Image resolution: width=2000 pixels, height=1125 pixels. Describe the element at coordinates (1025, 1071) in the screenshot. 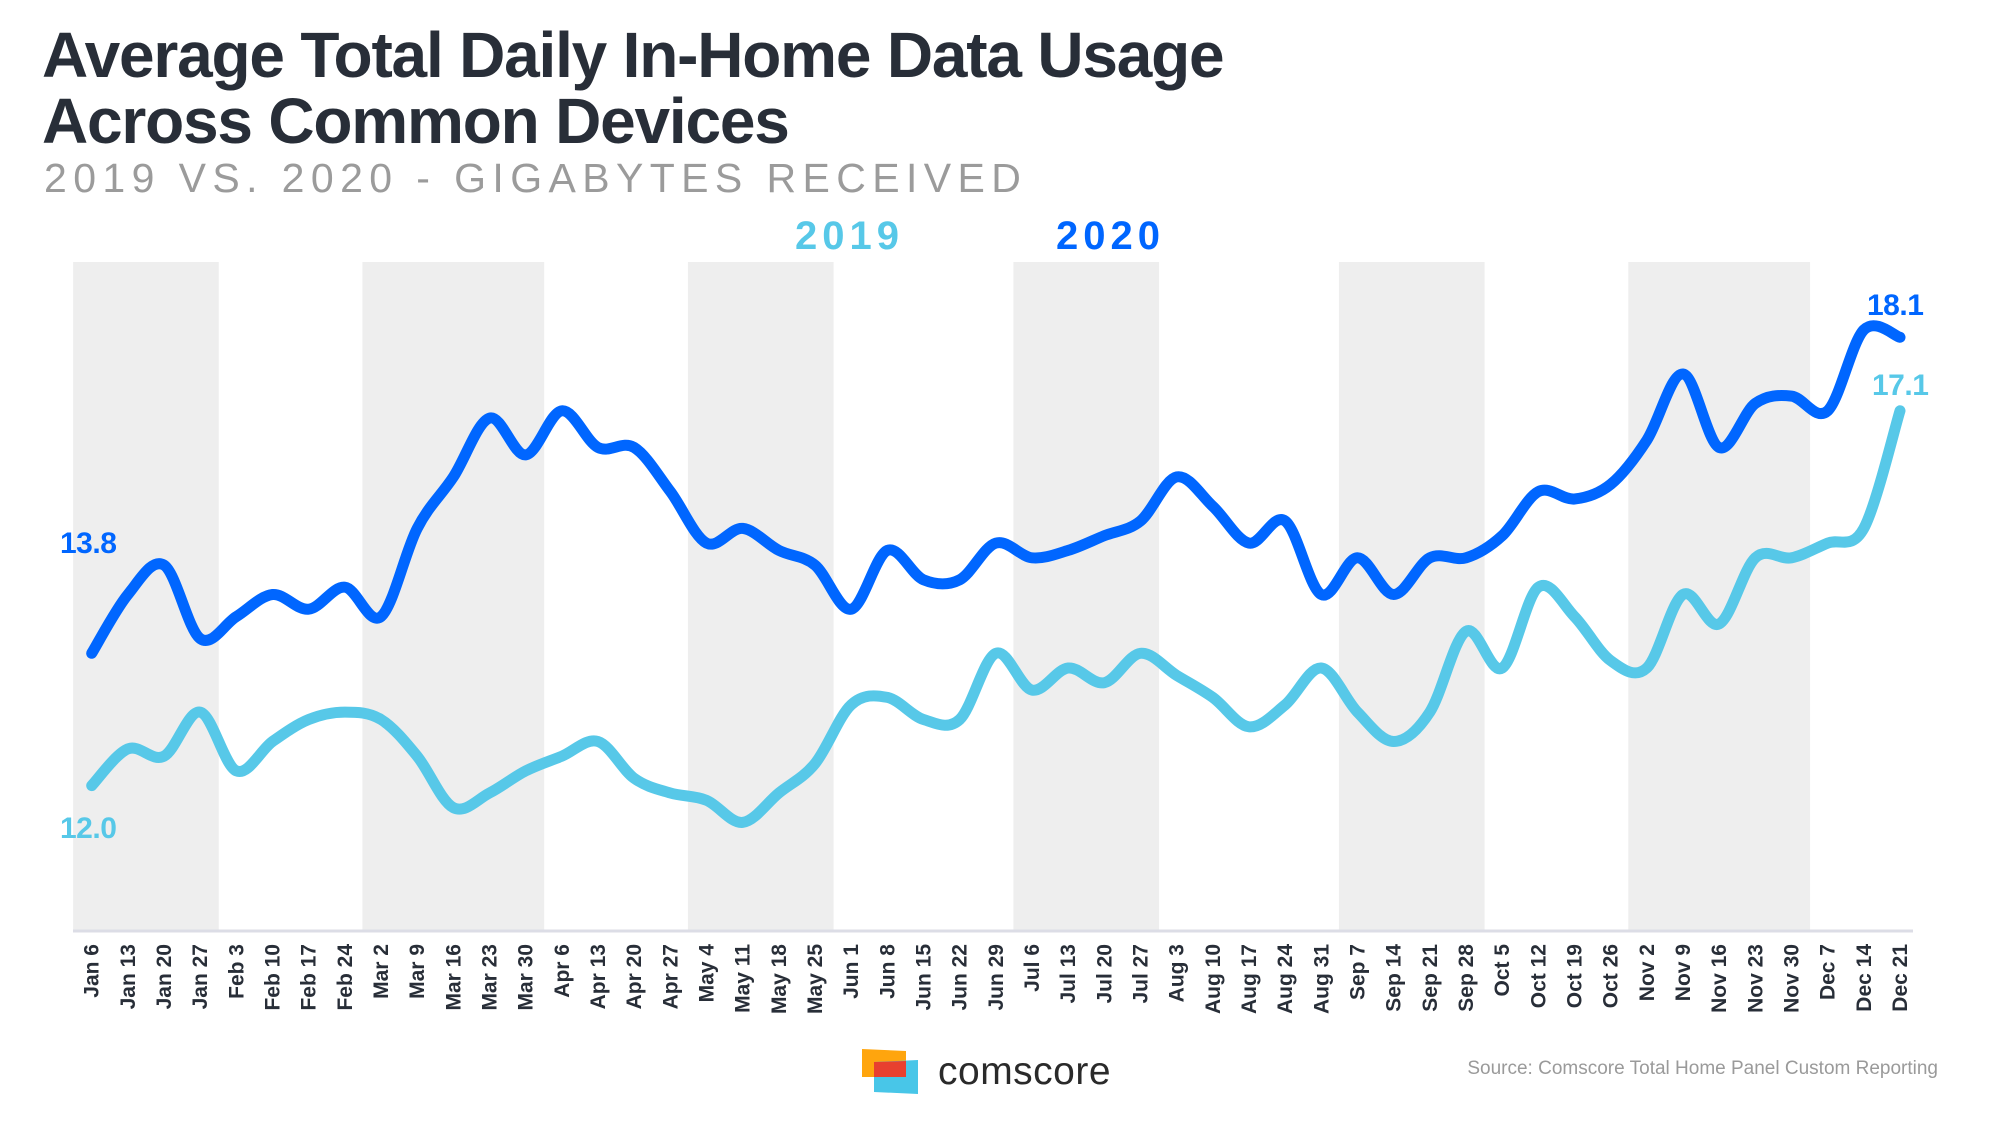

I see `comscore-wordmark: comscore` at that location.